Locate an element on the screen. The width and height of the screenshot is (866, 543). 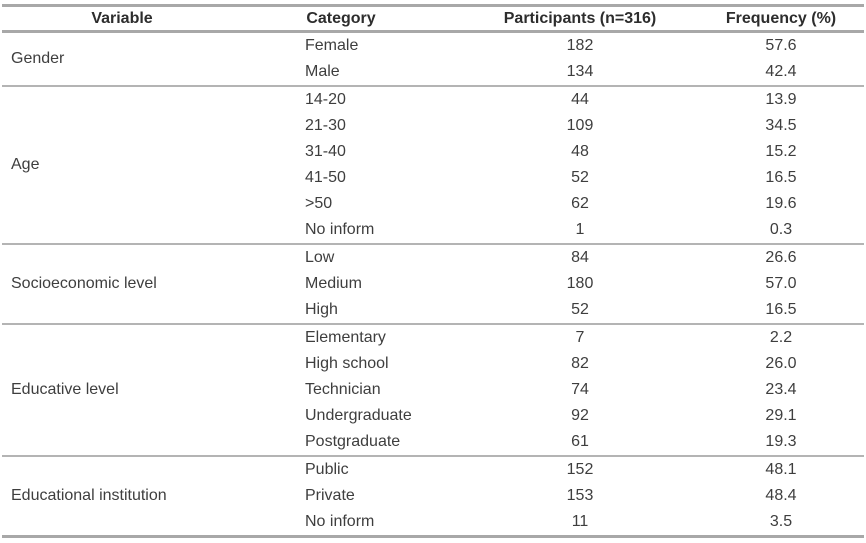
column-header-participants: Participants (n=316) is located at coordinates (580, 18).